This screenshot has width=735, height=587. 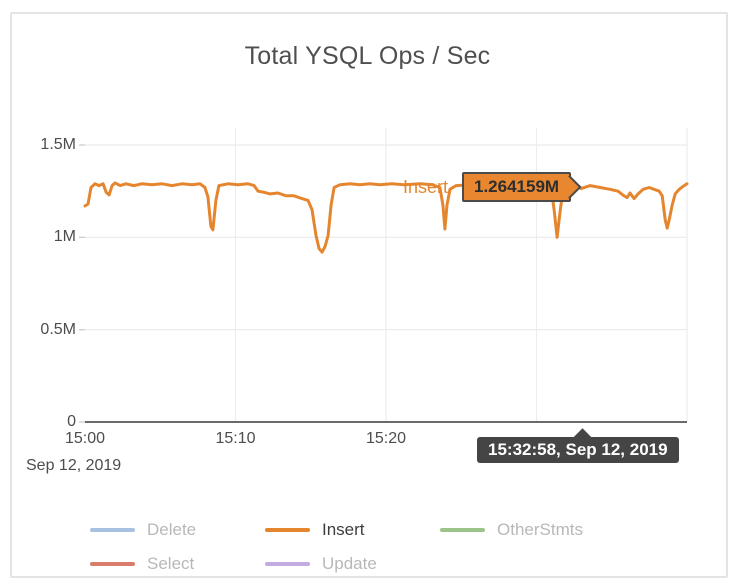 I want to click on legend-item-select: Select, so click(x=177, y=564).